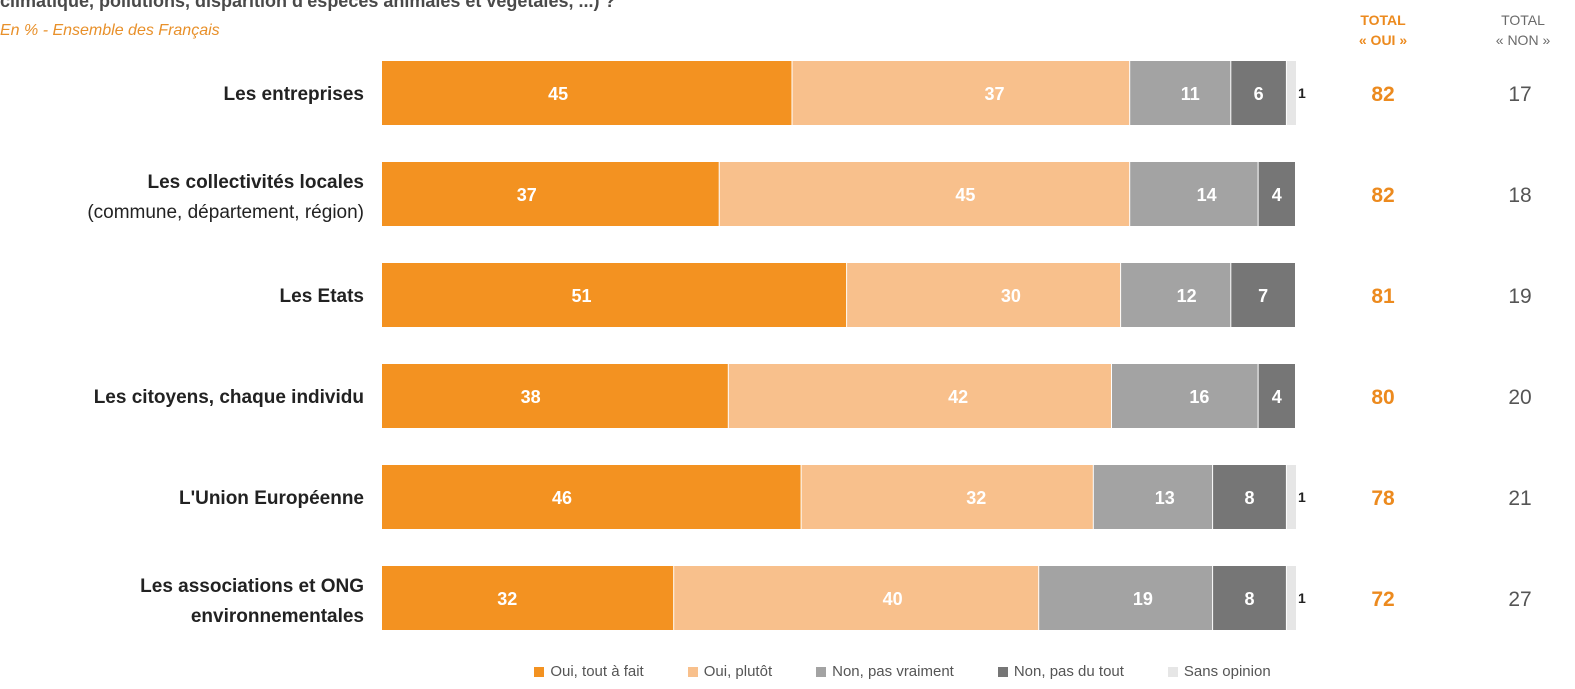 The width and height of the screenshot is (1575, 689). What do you see at coordinates (1523, 40) in the screenshot?
I see `total-non-header-line2: « NON »` at bounding box center [1523, 40].